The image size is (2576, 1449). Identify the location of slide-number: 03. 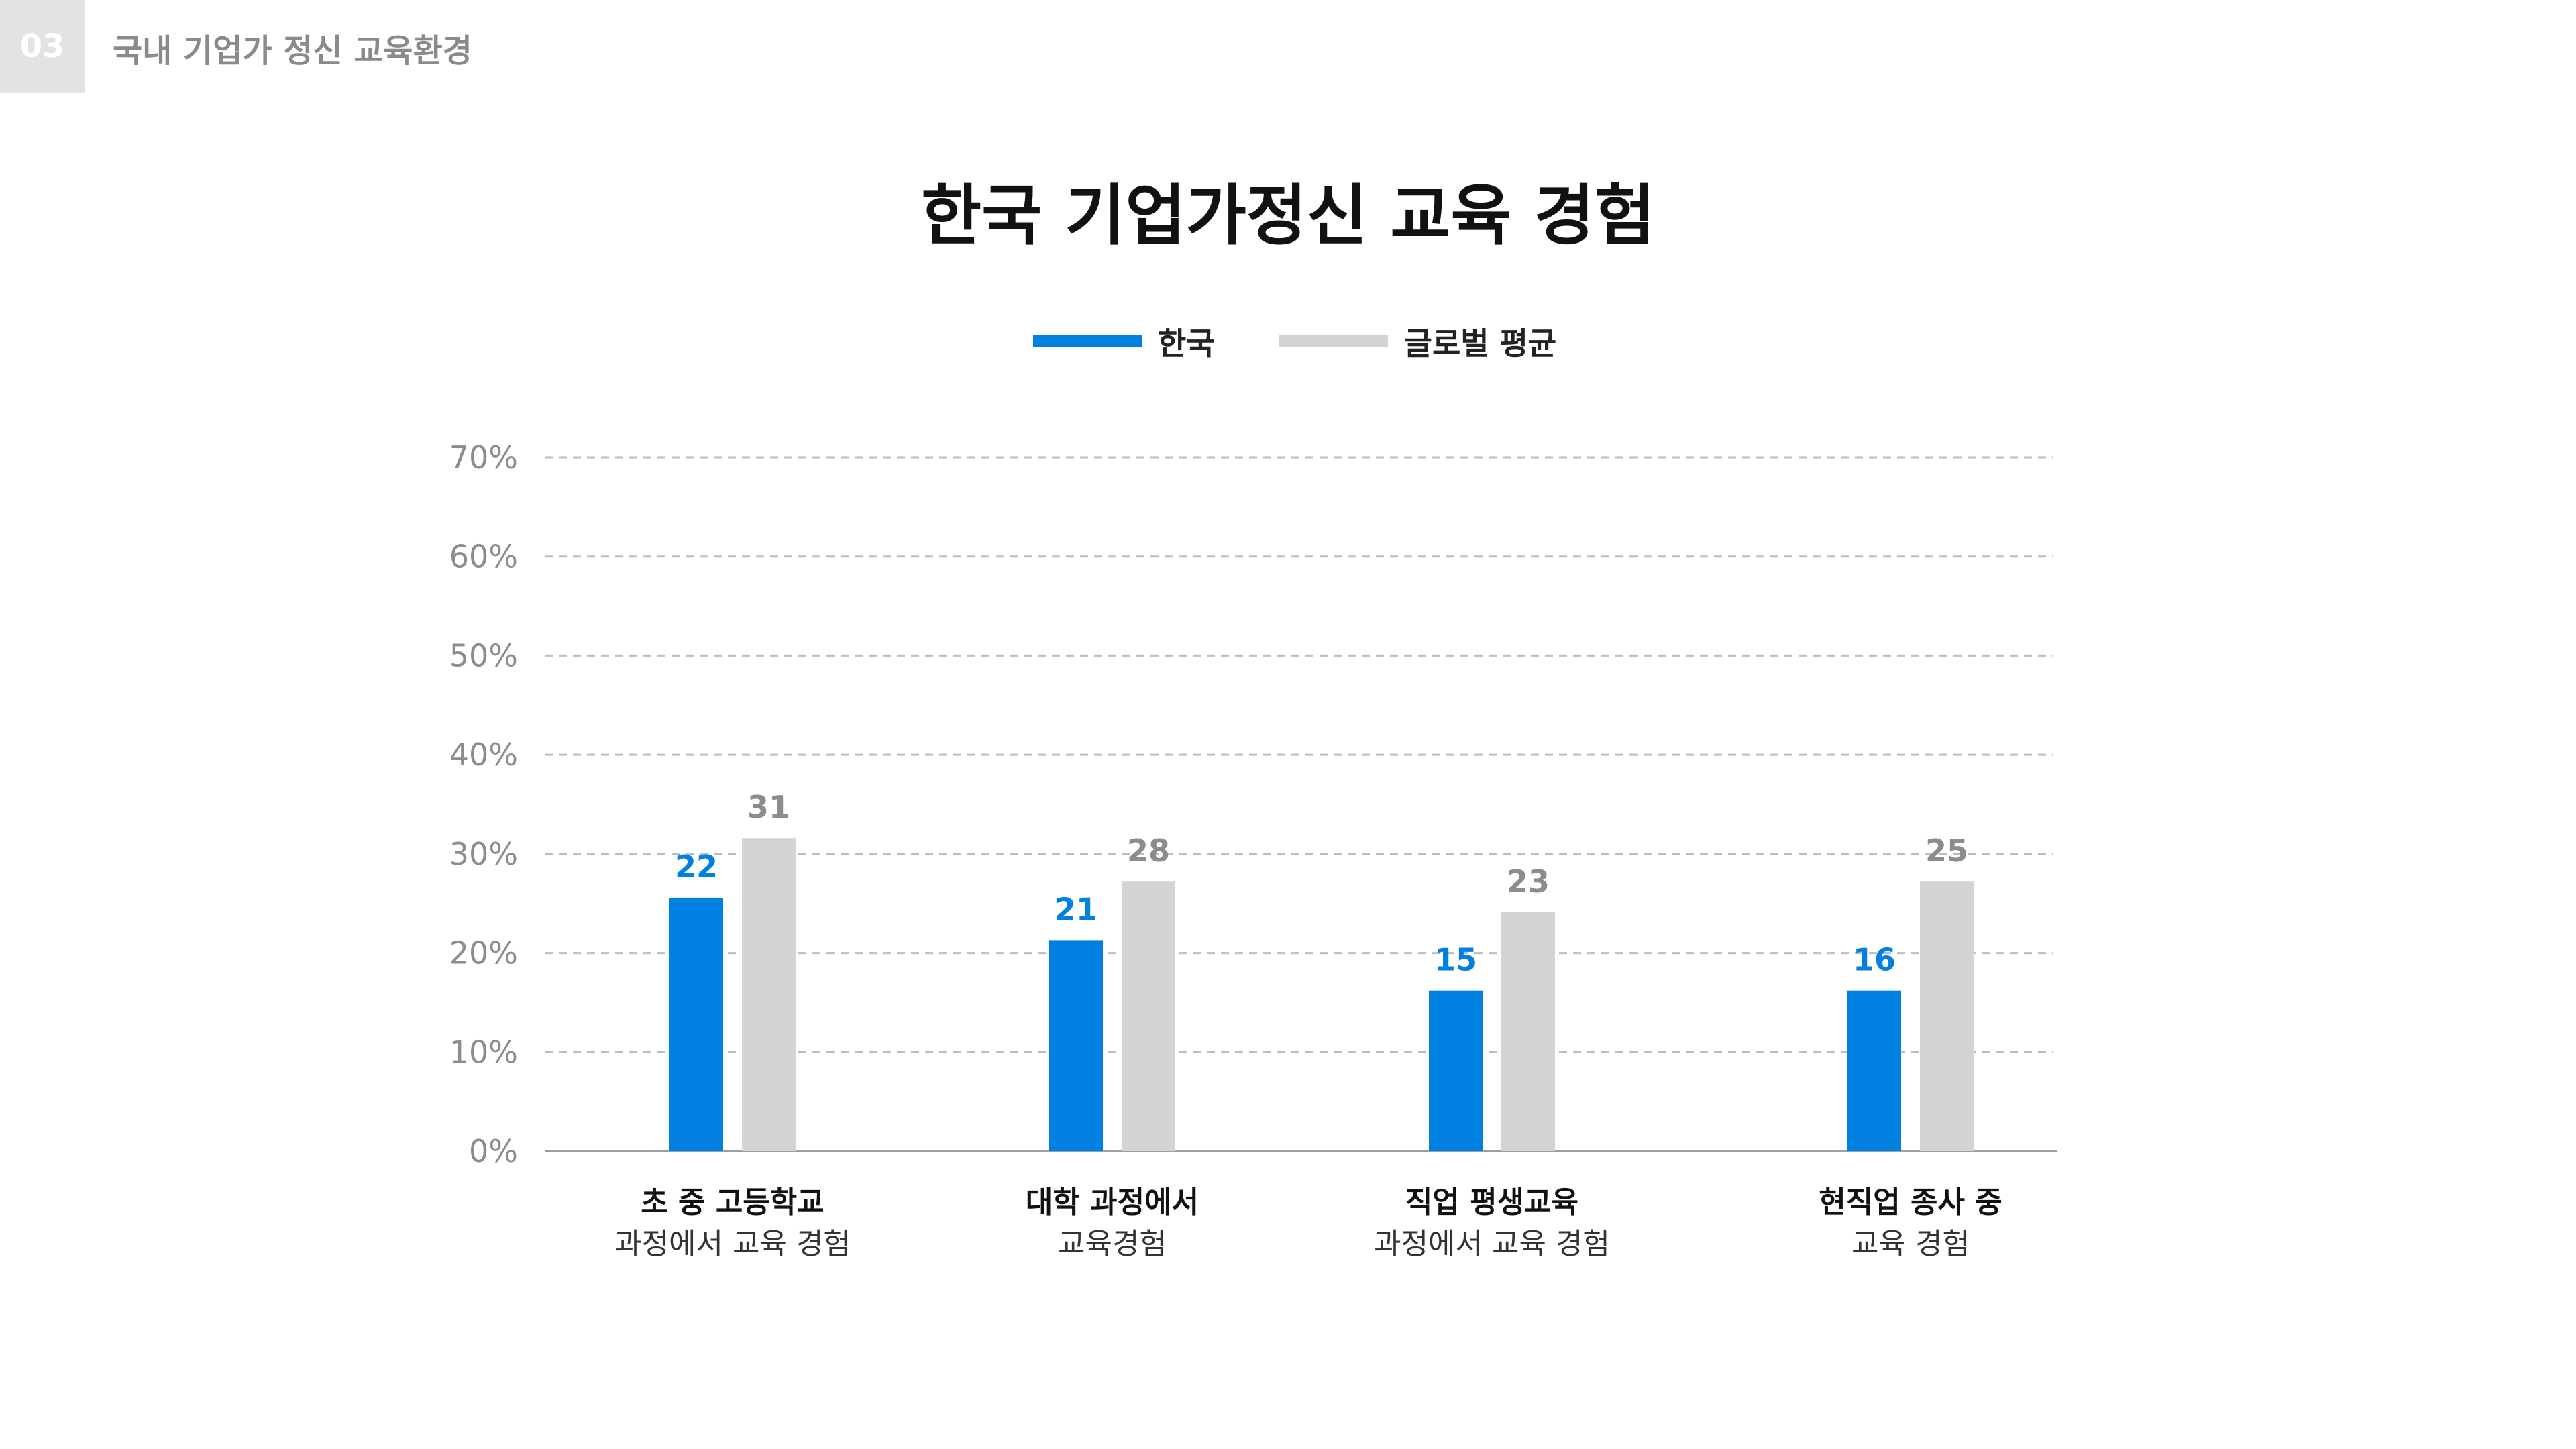
(42, 46).